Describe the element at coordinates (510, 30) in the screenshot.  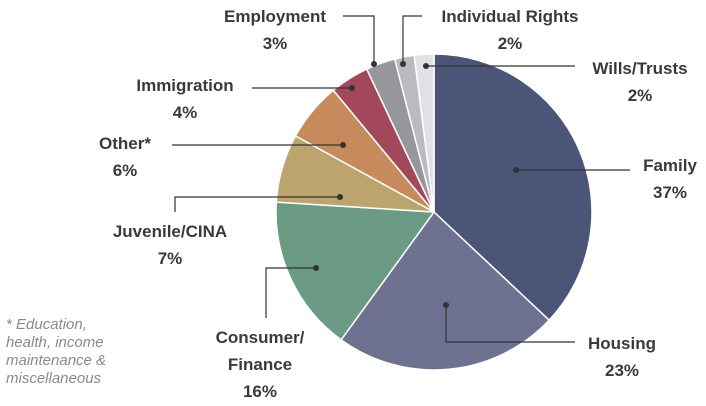
I see `slice-label: Individual Rights 2%` at that location.